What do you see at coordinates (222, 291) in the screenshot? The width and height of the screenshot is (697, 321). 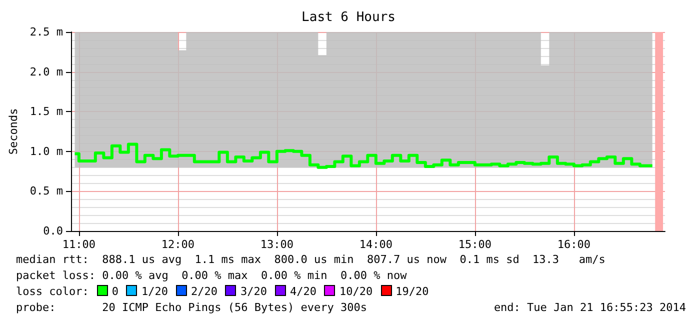 I see `text: loss color: 0 1/20 2/20 3/20 4/20 10/20 19/20` at bounding box center [222, 291].